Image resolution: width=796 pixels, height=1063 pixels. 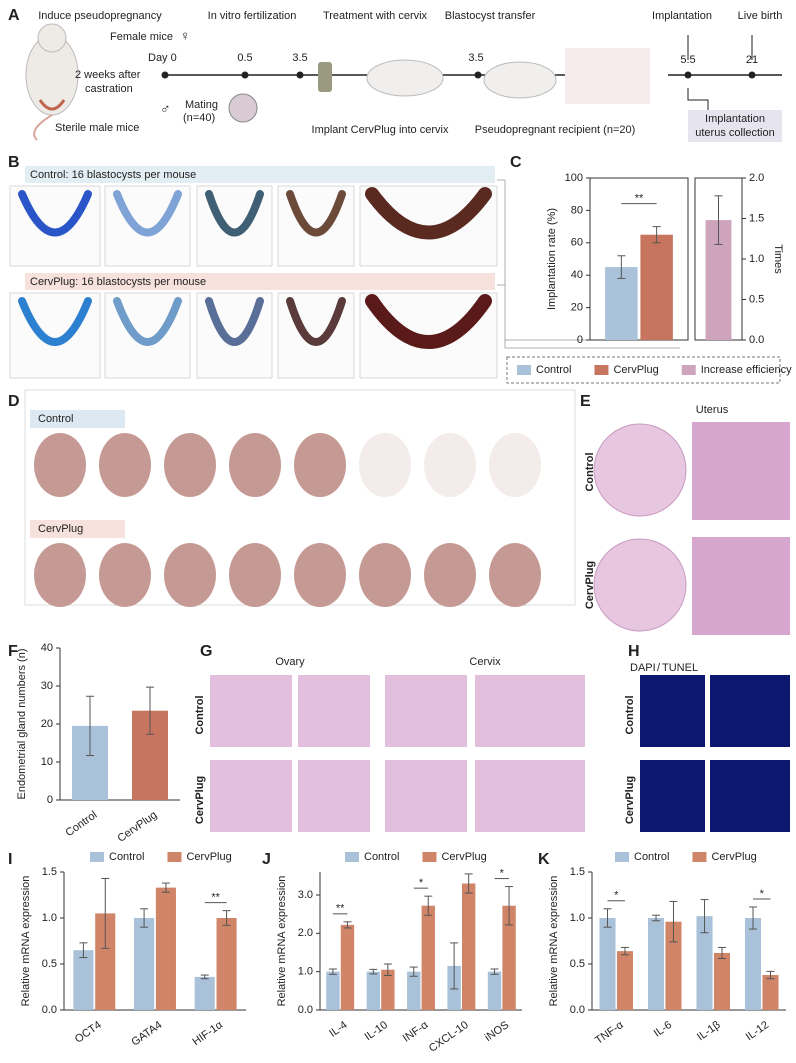 What do you see at coordinates (299, 58) in the screenshot?
I see `day-label: 3.5` at bounding box center [299, 58].